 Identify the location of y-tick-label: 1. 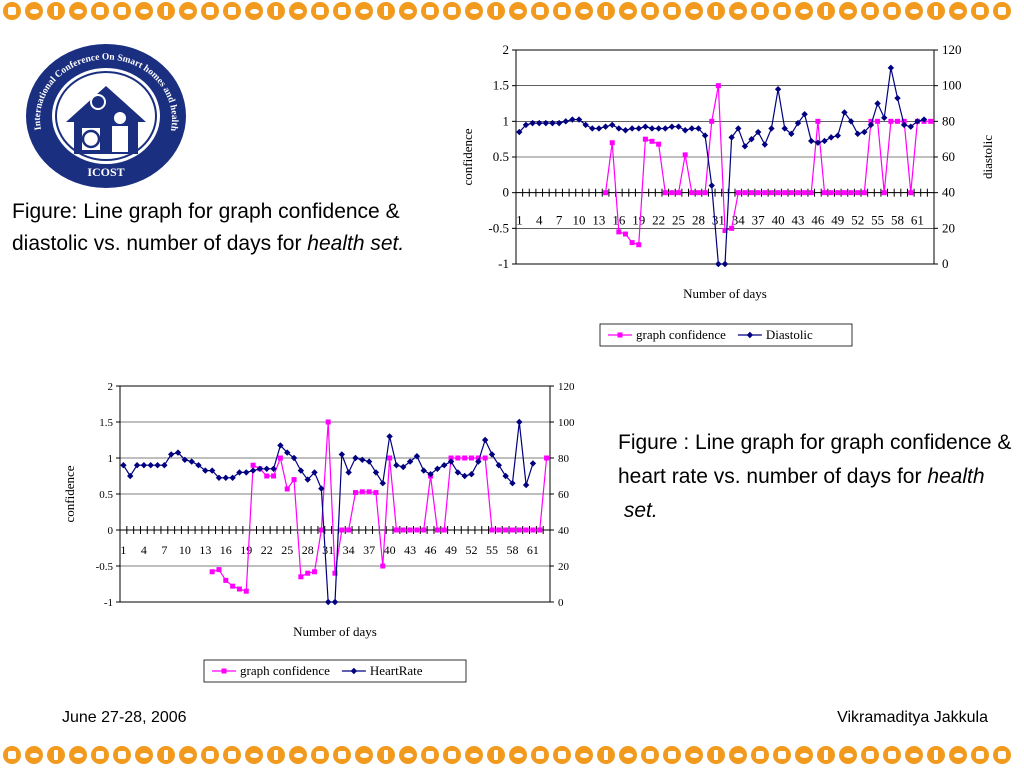
(506, 120).